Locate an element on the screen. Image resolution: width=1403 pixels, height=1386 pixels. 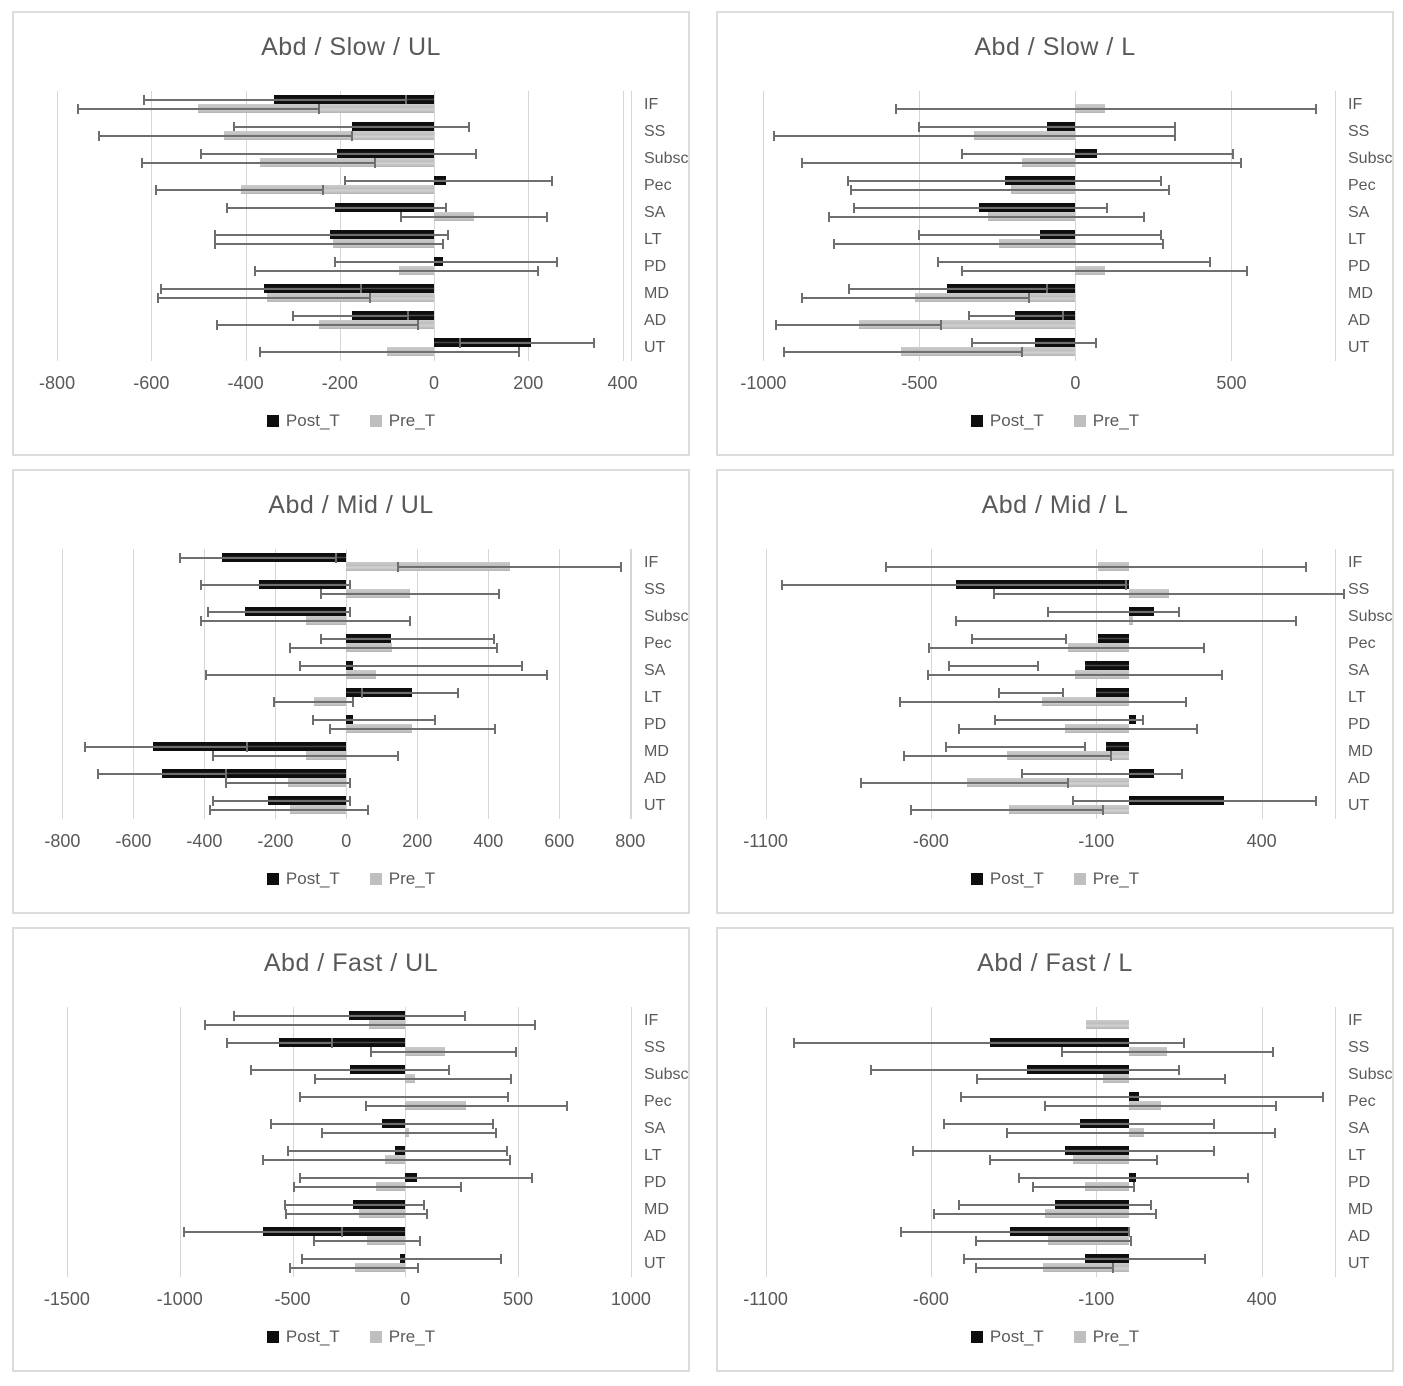
category-label: SS is located at coordinates (1359, 1047).